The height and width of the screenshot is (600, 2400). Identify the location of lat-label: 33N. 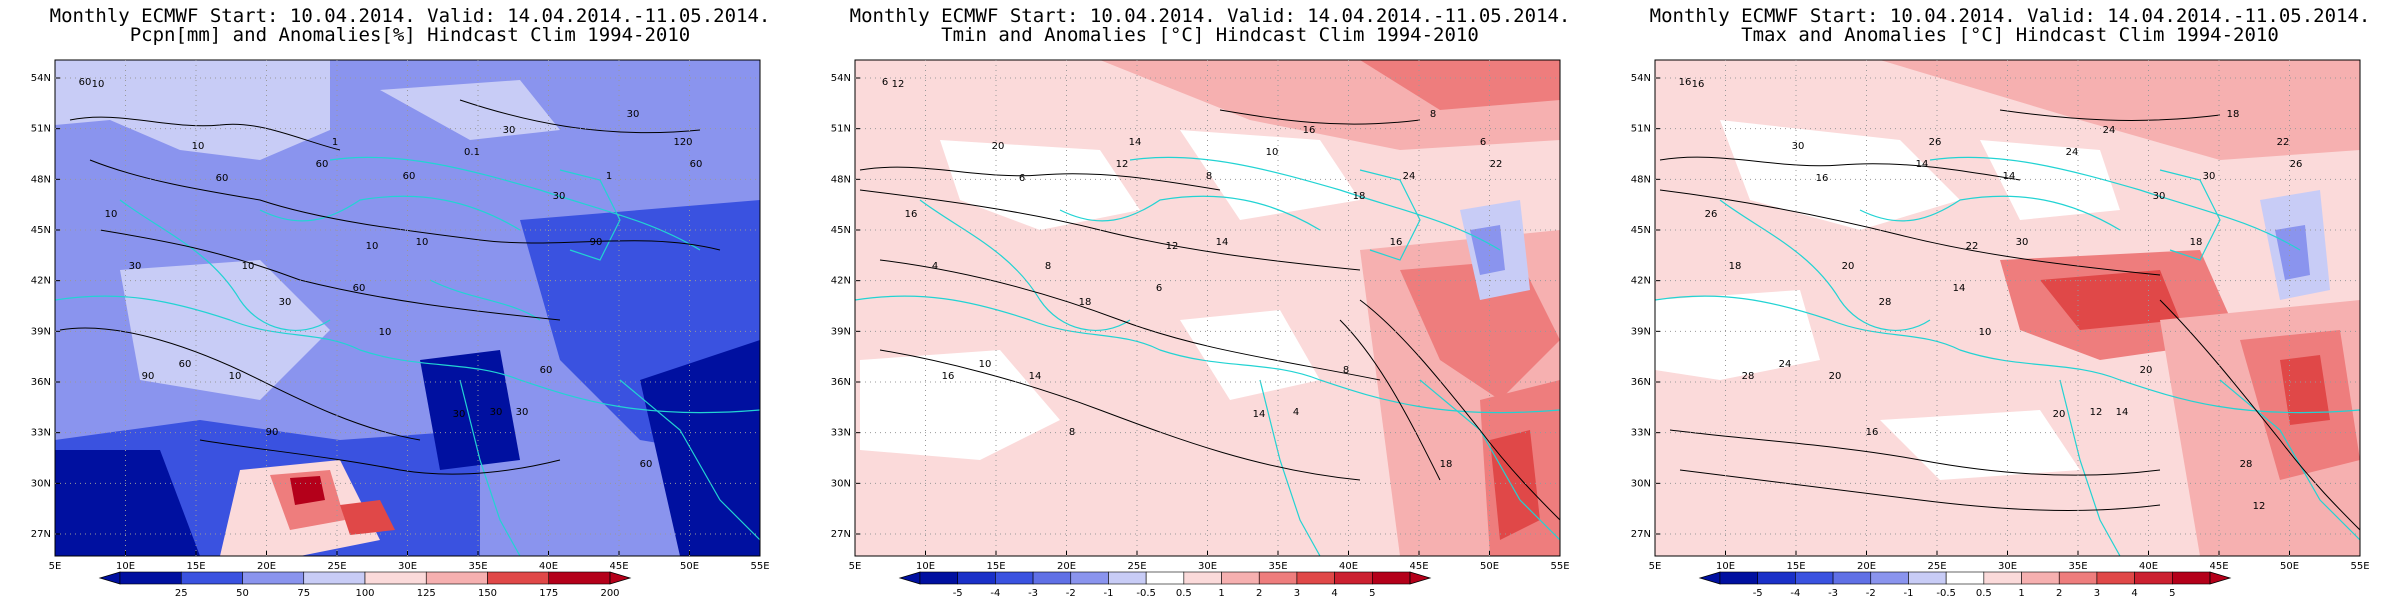
(841, 433).